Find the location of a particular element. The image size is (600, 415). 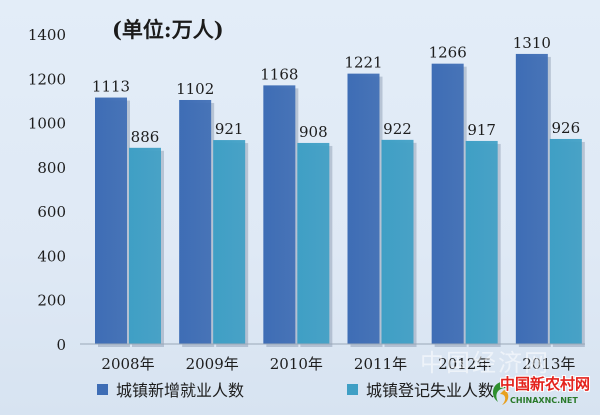

unit-label: (单位:万人) is located at coordinates (168, 29).